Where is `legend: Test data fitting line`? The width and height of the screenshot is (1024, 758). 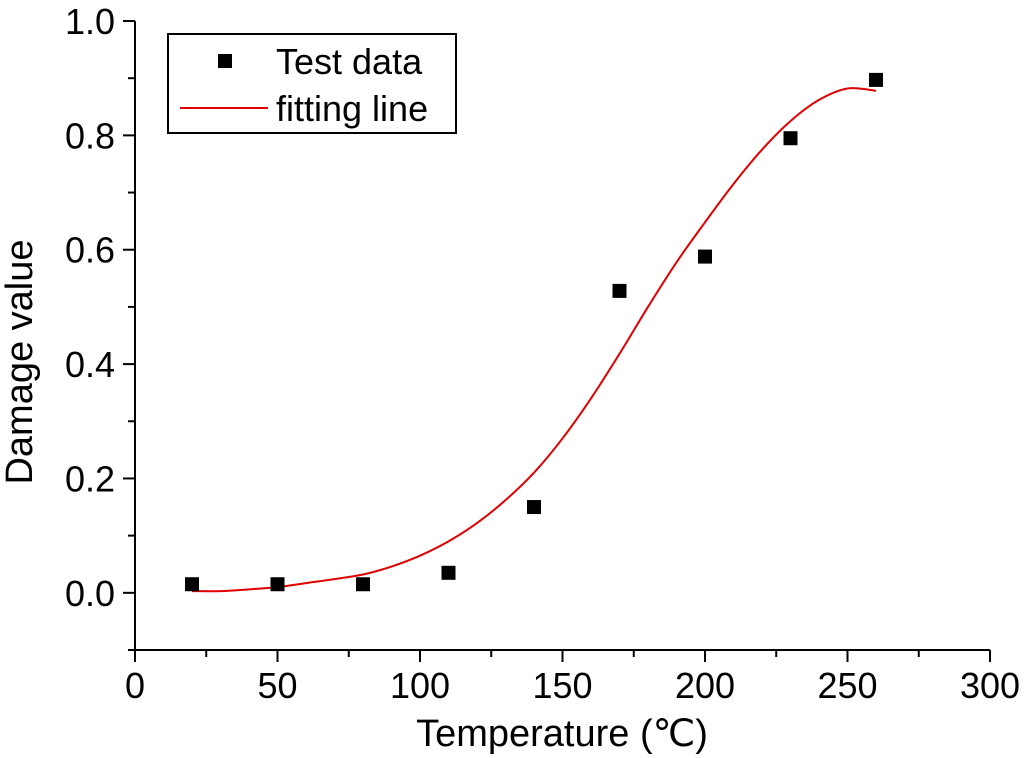 legend: Test data fitting line is located at coordinates (312, 83).